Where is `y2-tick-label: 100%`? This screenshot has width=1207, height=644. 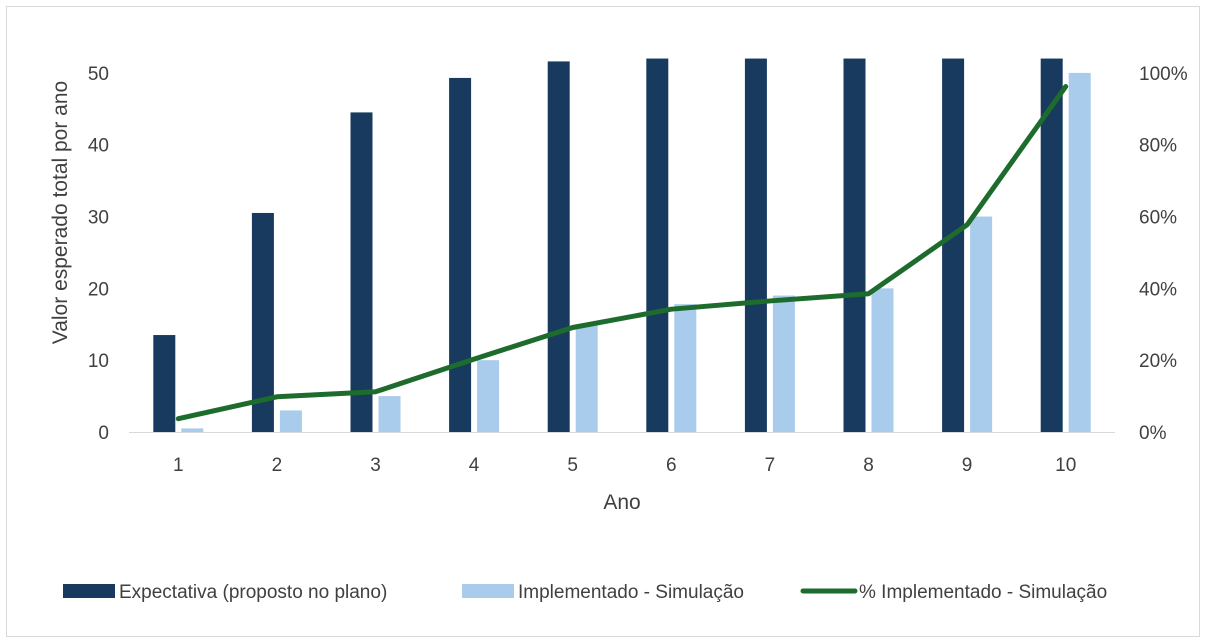 y2-tick-label: 100% is located at coordinates (1163, 74).